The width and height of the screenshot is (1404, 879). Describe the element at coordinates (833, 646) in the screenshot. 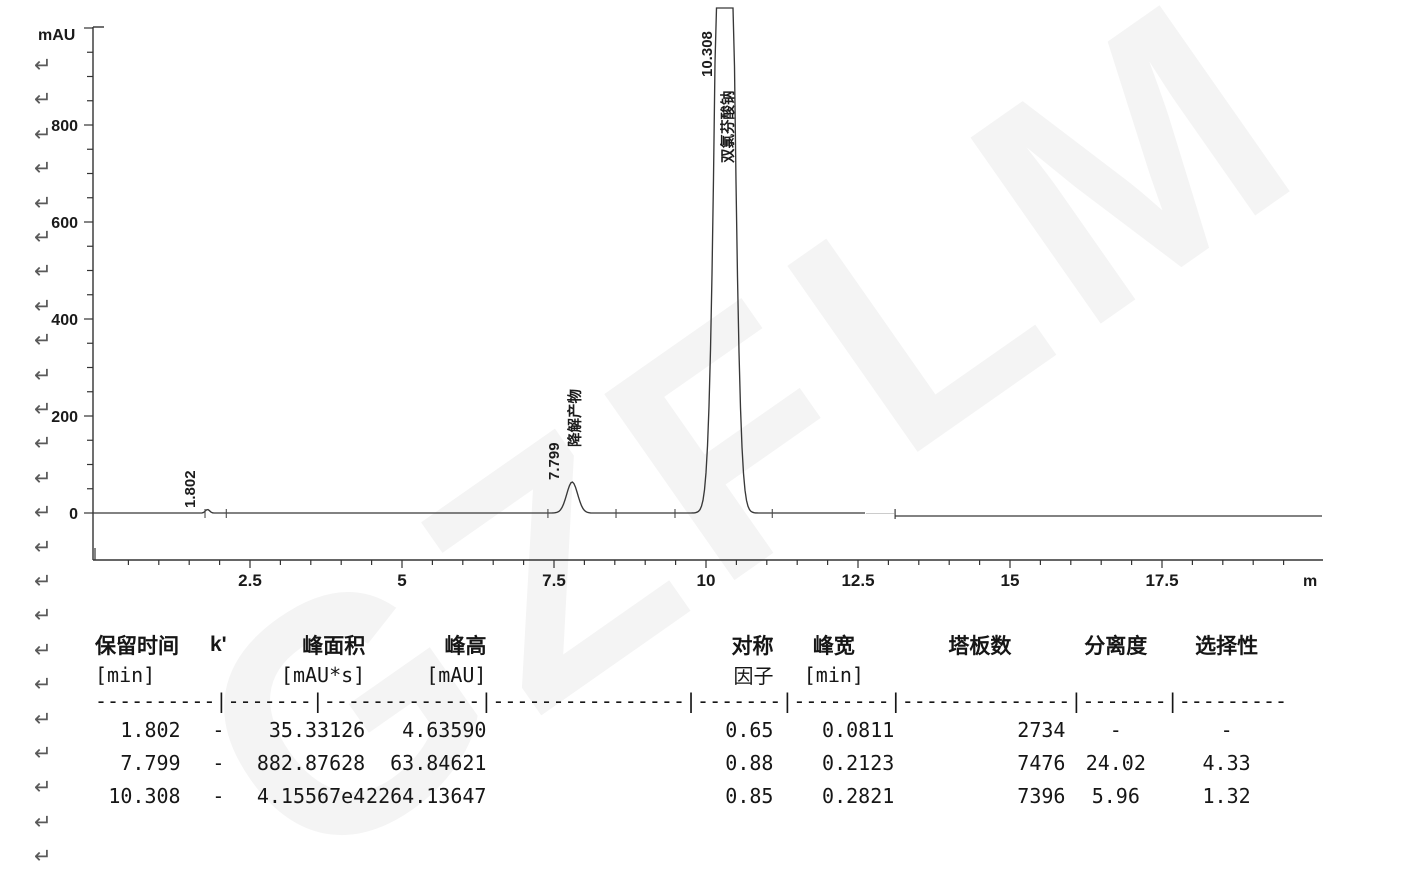

I see `col-header-5: 峰宽` at that location.